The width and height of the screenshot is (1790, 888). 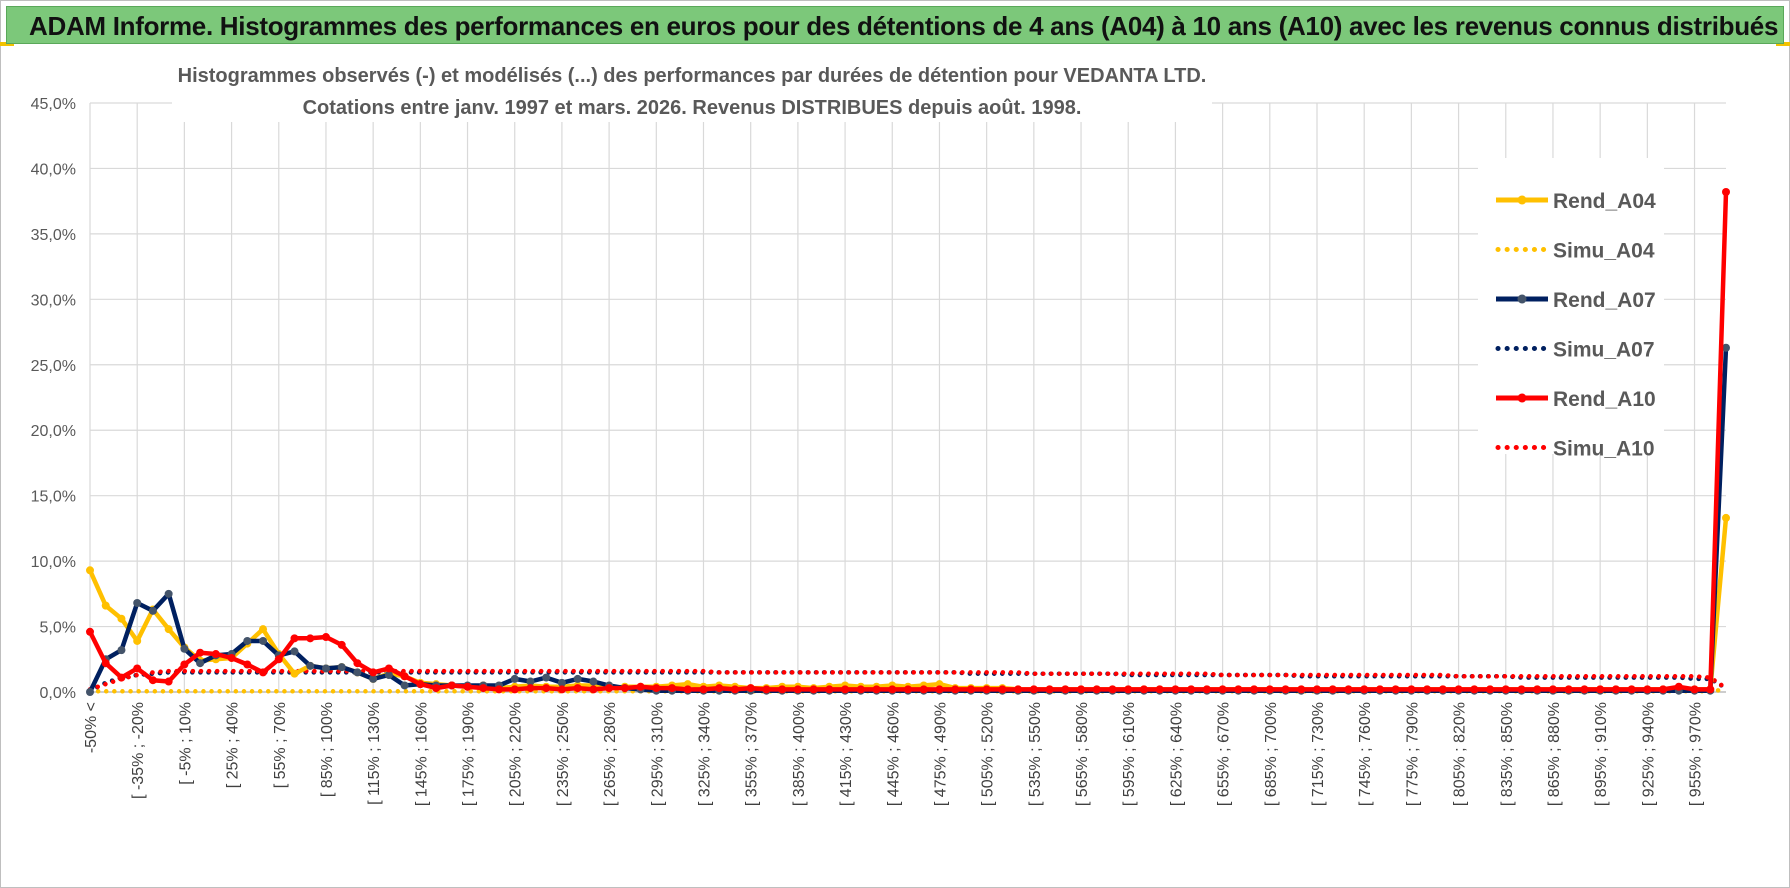 I want to click on x-tick-label: [ 55% ; 70%, so click(x=280, y=745).